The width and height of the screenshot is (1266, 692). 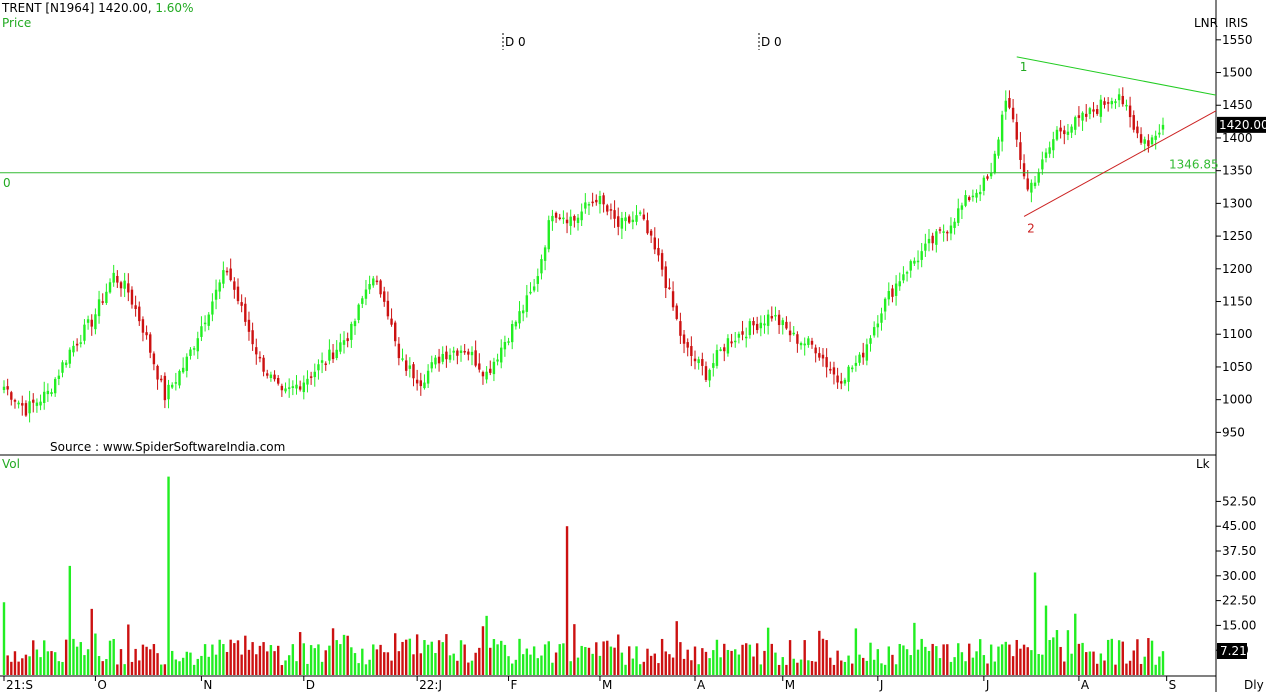 What do you see at coordinates (19, 685) in the screenshot?
I see `time-tick-label: 21:S` at bounding box center [19, 685].